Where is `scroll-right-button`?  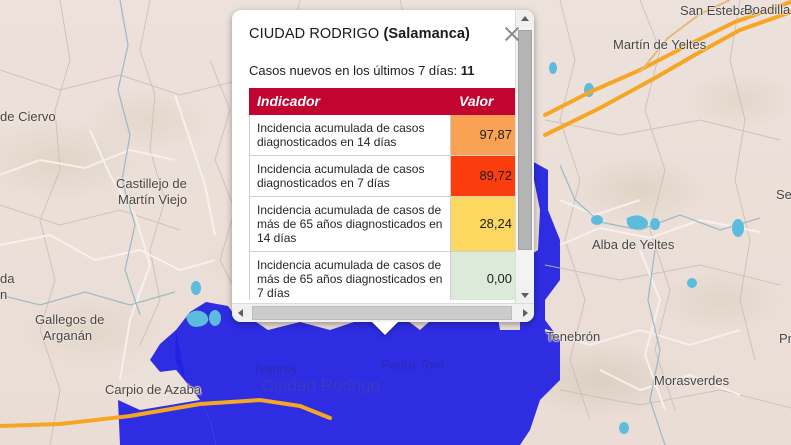
scroll-right-button is located at coordinates (525, 312).